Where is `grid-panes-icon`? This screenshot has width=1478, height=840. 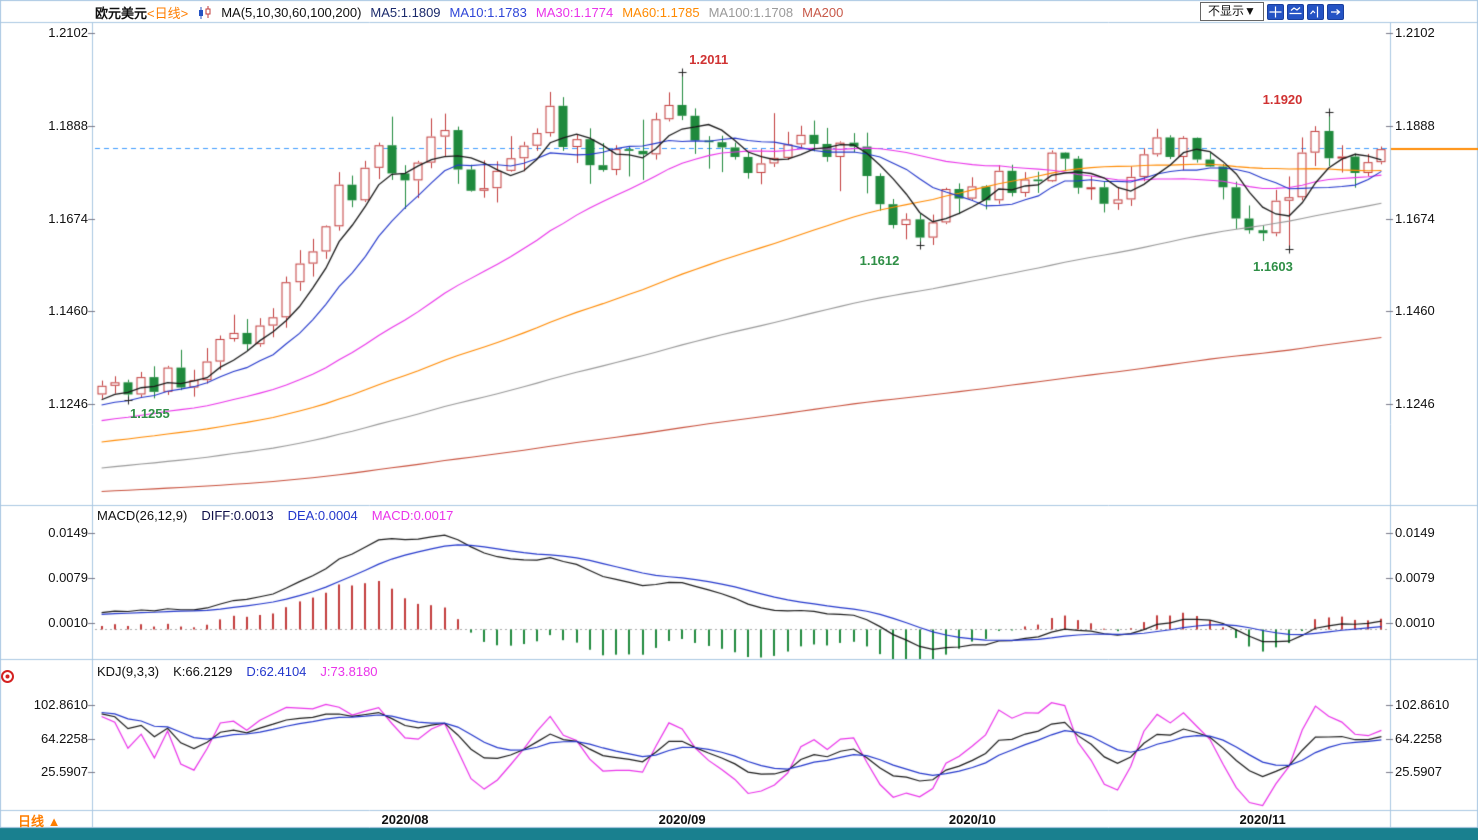 grid-panes-icon is located at coordinates (1275, 11).